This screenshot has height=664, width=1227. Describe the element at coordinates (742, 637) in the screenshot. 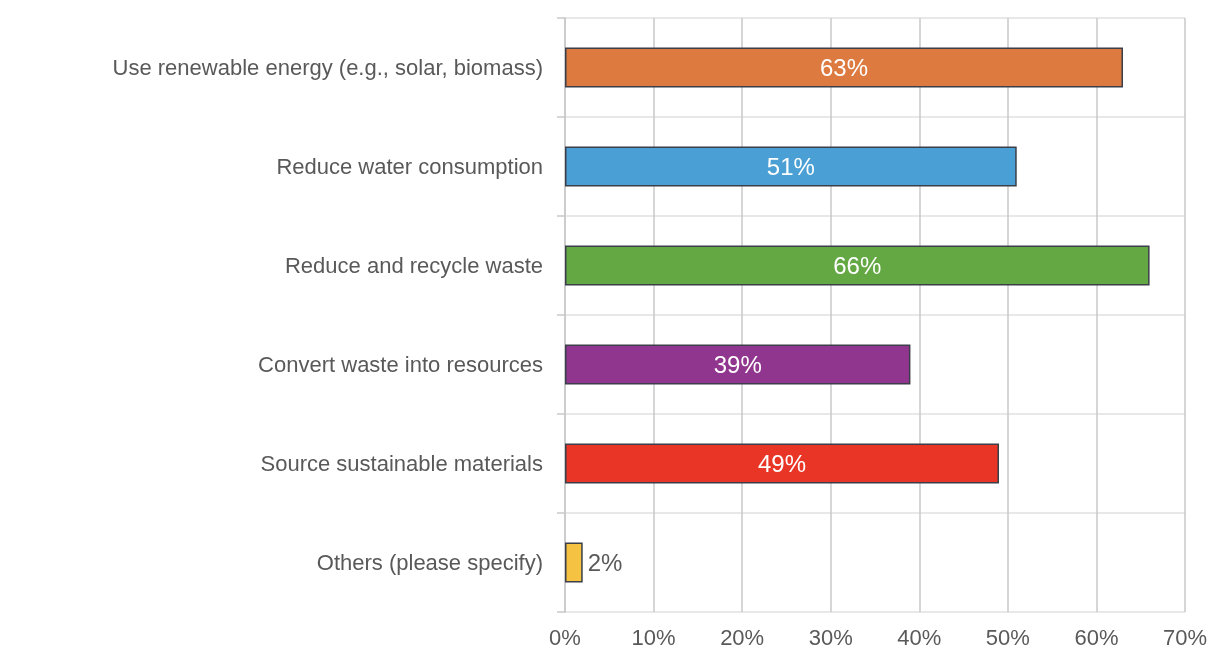

I see `x-tick-label: 20%` at that location.